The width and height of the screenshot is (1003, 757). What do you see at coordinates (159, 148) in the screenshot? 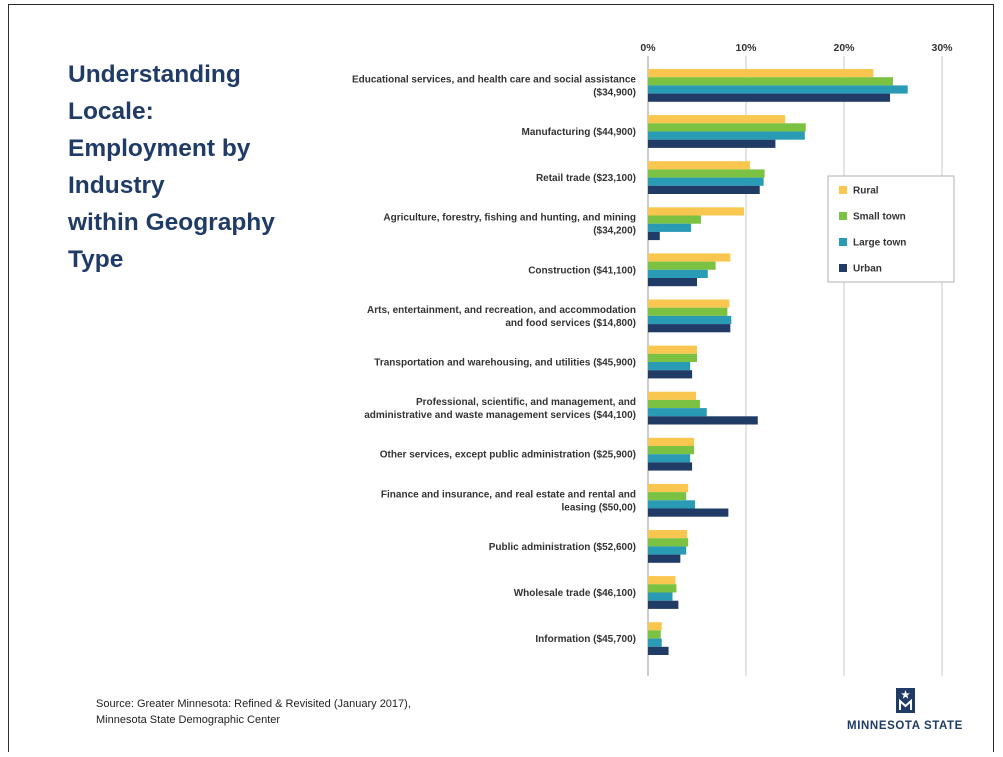
I see `title-line: Employment by` at bounding box center [159, 148].